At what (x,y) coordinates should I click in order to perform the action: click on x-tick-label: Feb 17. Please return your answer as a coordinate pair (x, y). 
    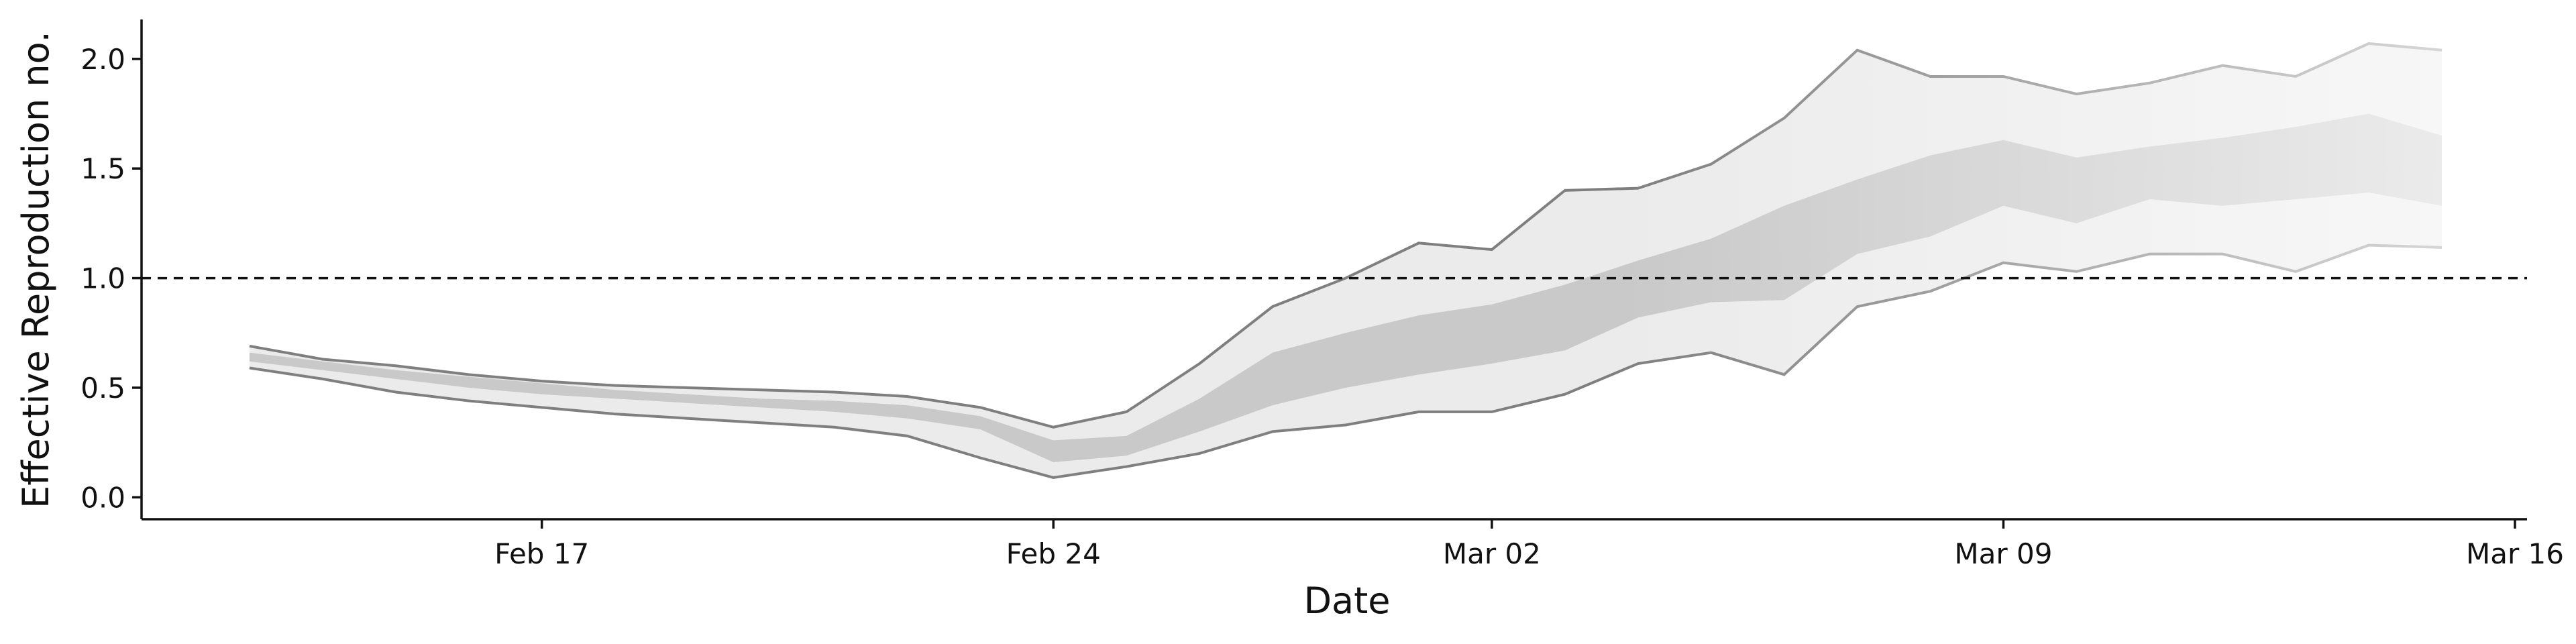
    Looking at the image, I should click on (541, 553).